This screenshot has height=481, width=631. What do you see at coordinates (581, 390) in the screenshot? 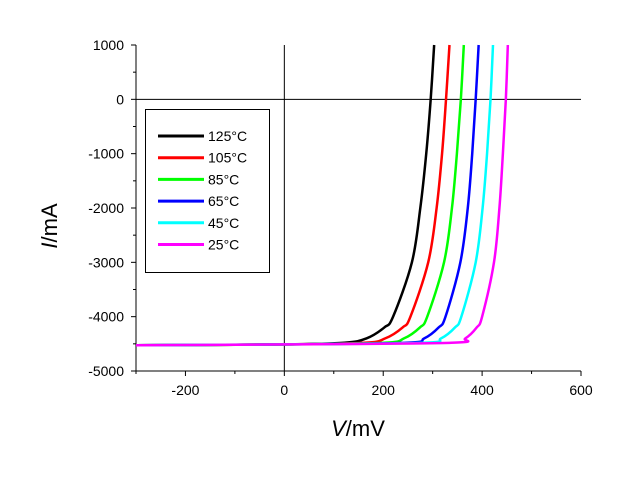
I see `x-tick-label: 600` at bounding box center [581, 390].